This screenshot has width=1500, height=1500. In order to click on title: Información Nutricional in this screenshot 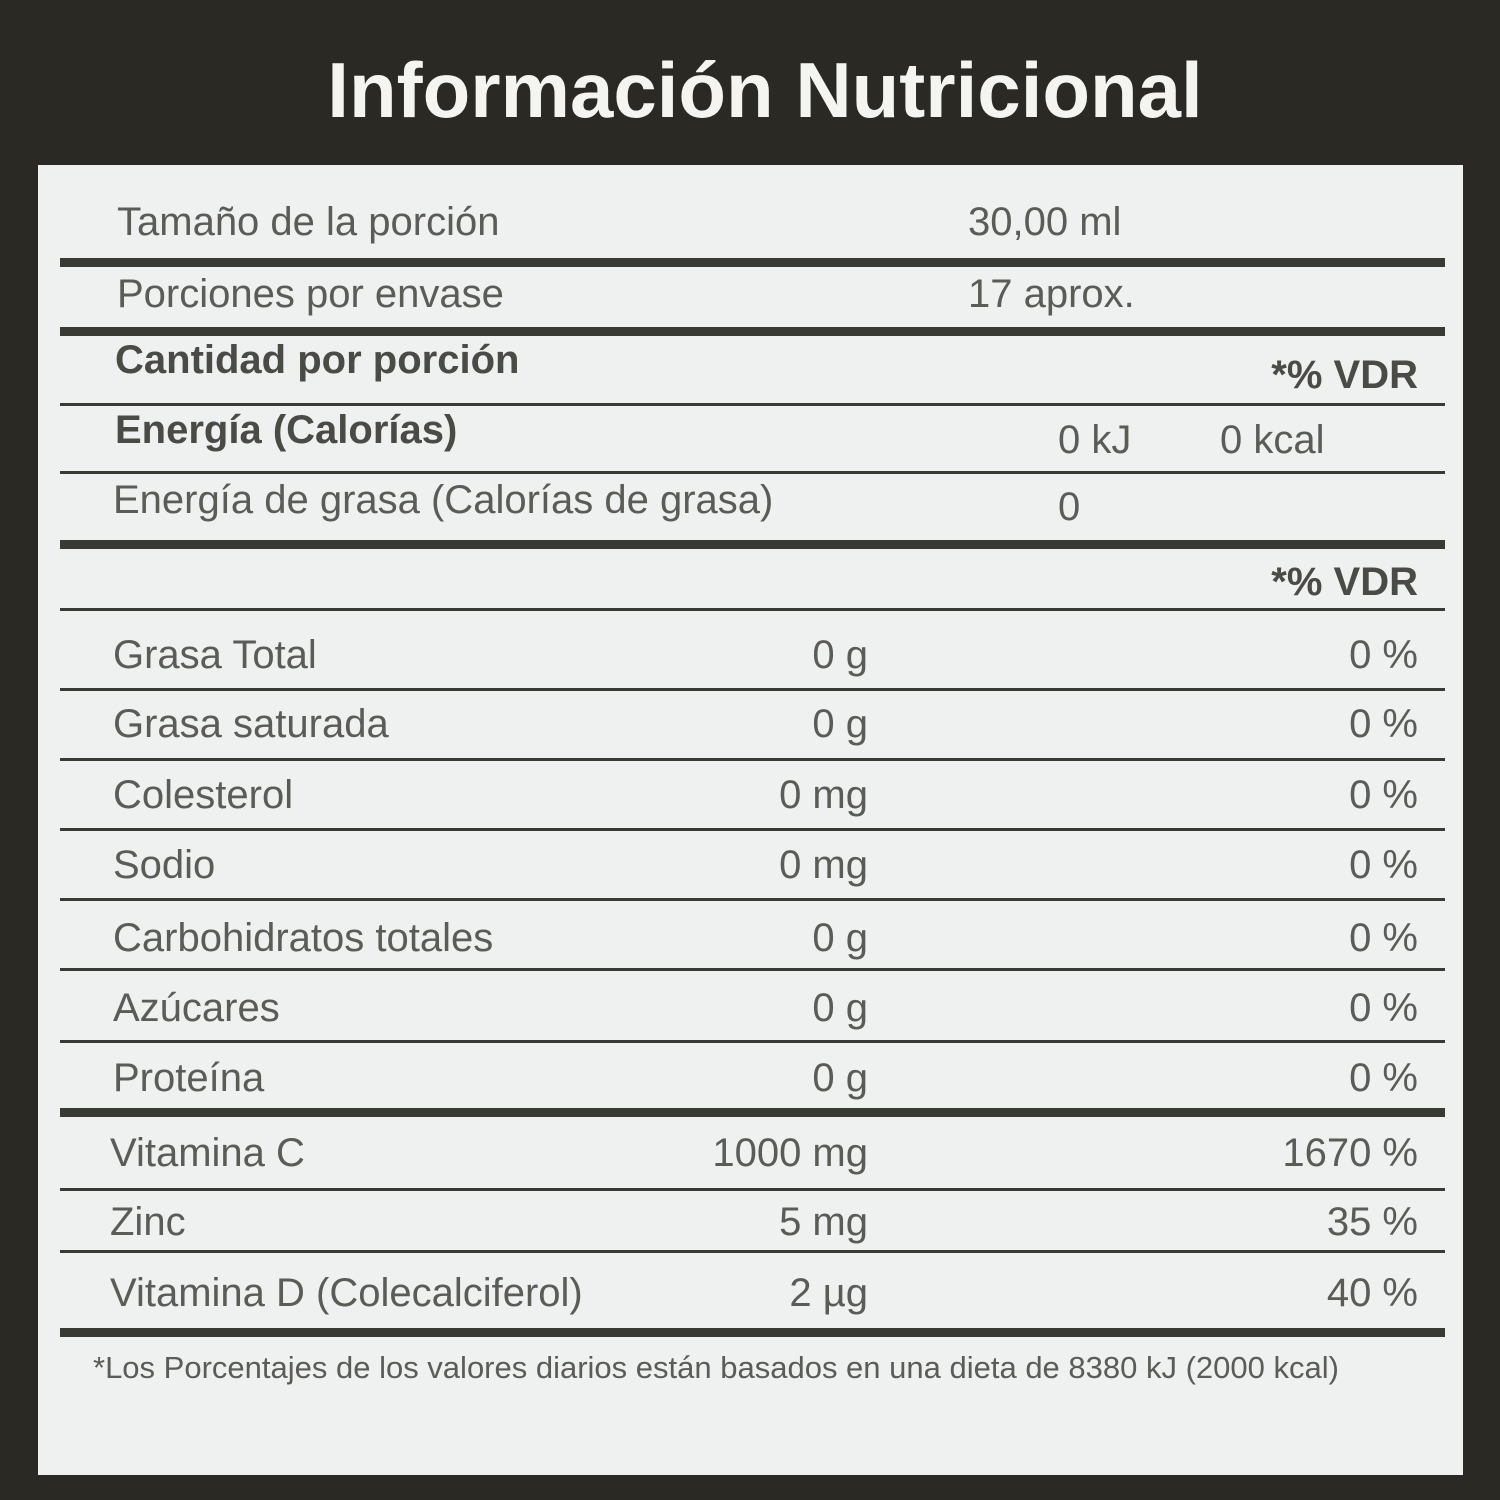, I will do `click(765, 90)`.